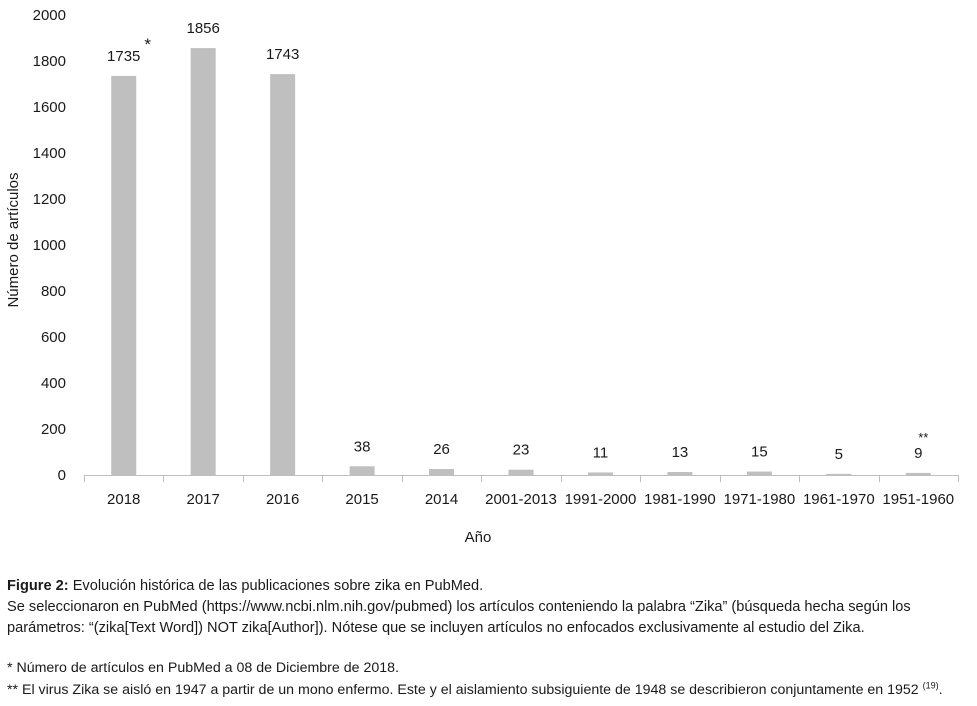 This screenshot has height=706, width=977. Describe the element at coordinates (49, 107) in the screenshot. I see `y-tick-label: 1600` at that location.